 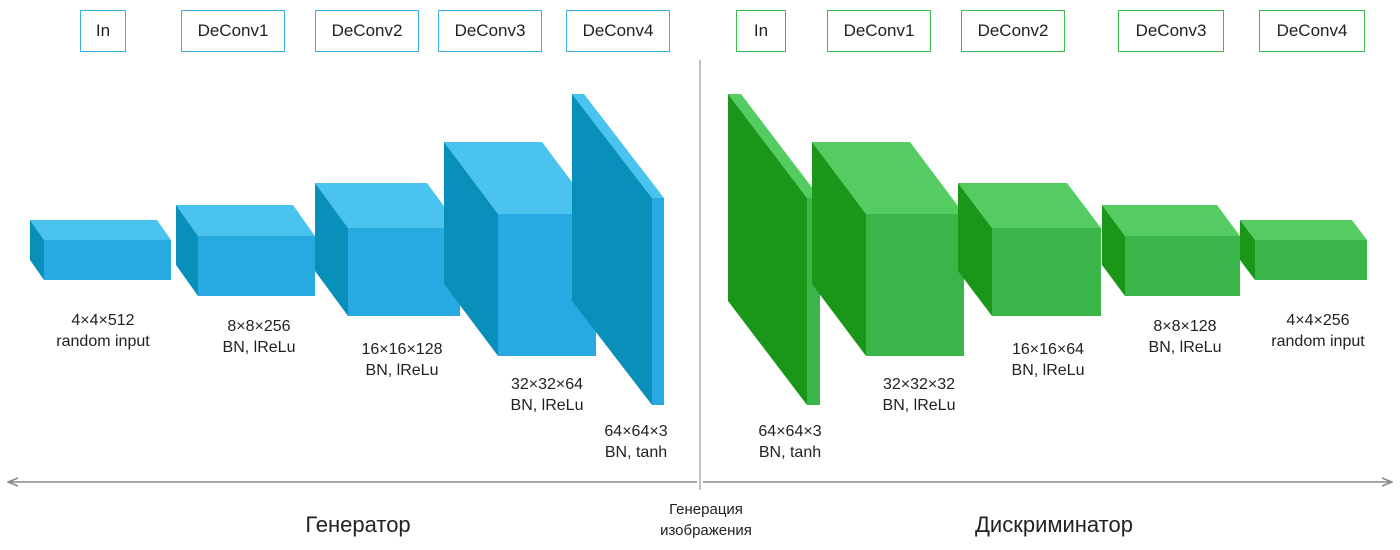 What do you see at coordinates (547, 285) in the screenshot?
I see `gen-block-deconv3-front` at bounding box center [547, 285].